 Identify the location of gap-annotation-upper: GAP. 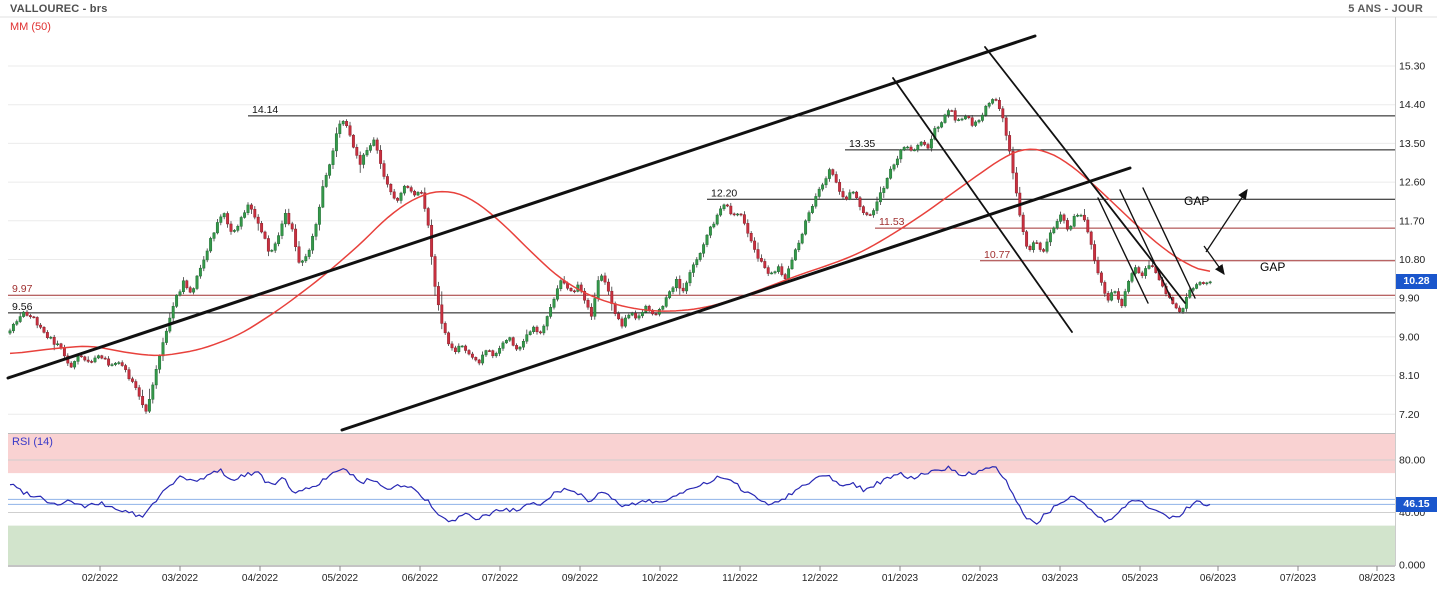
(1197, 201).